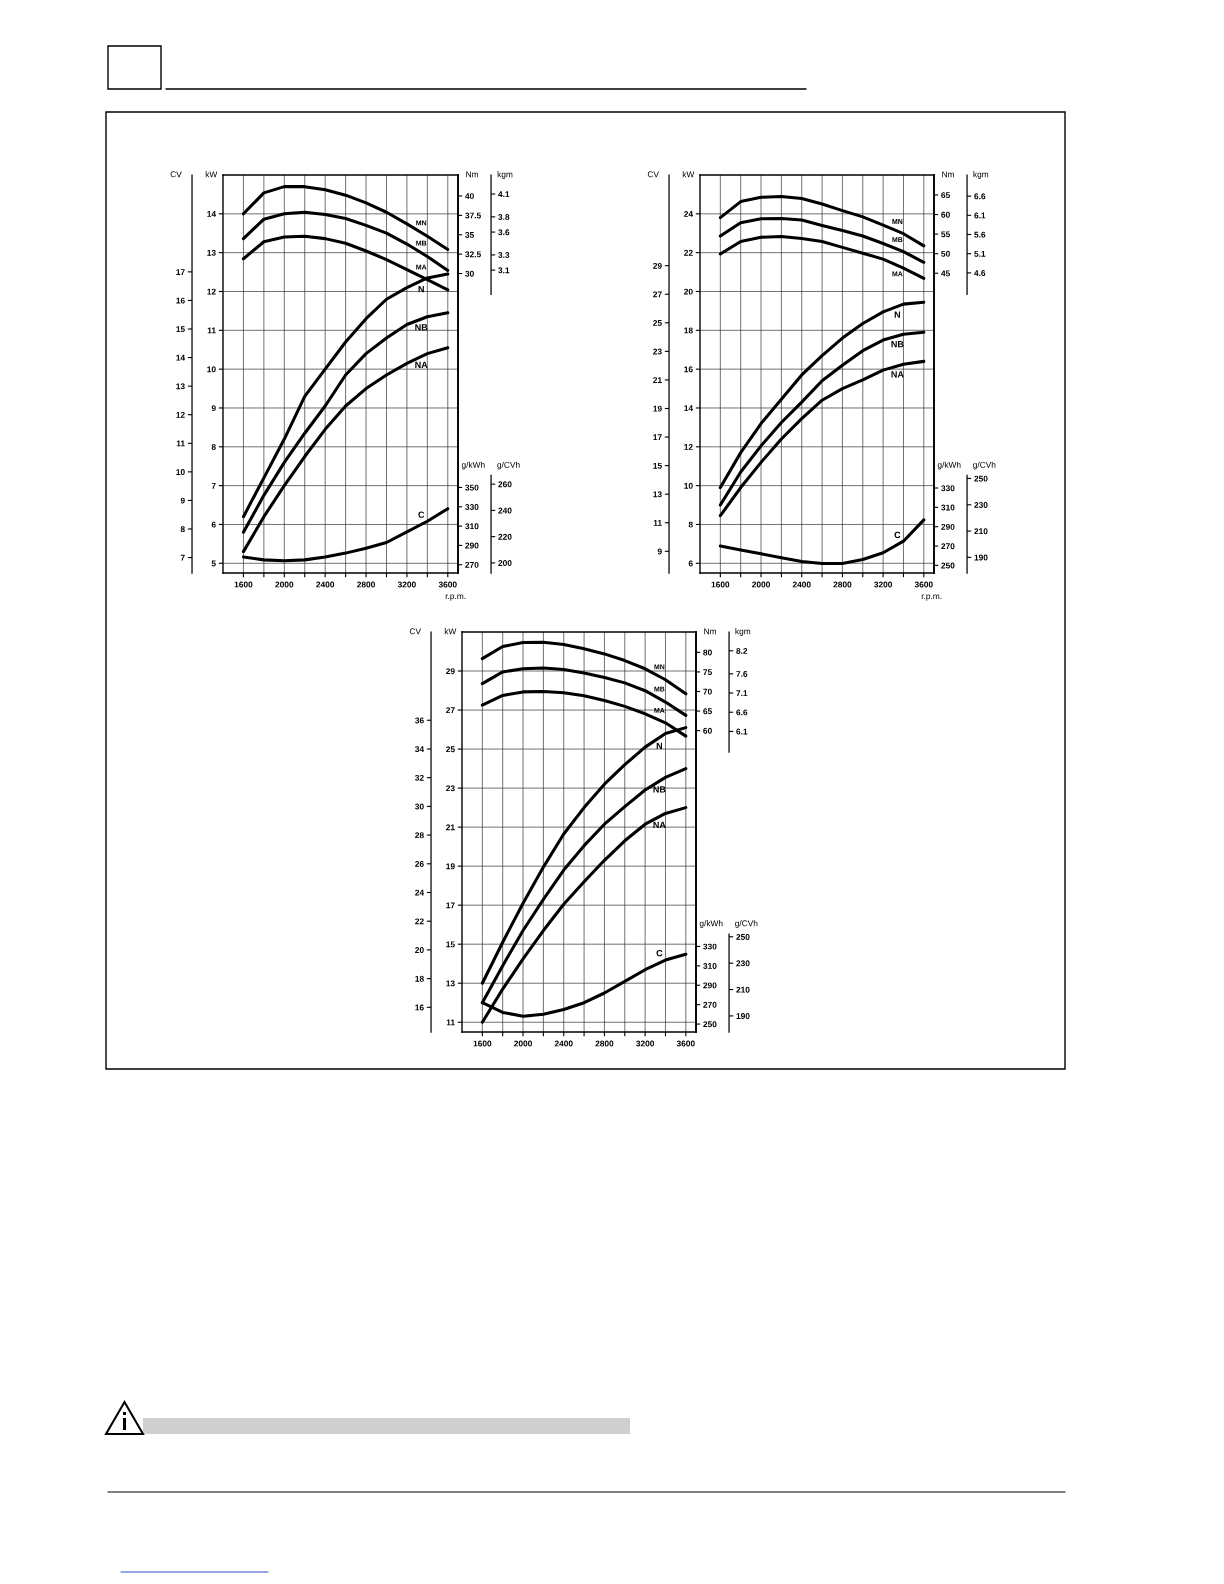  I want to click on y3-tick-label: 220, so click(505, 536).